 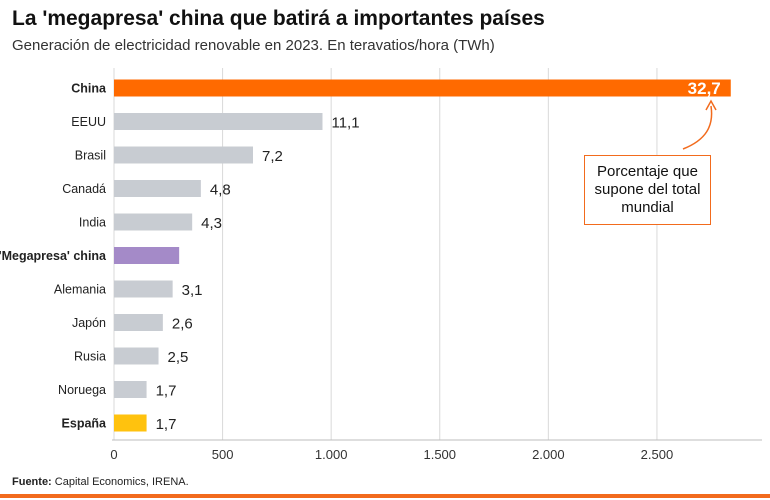 What do you see at coordinates (80, 290) in the screenshot?
I see `category-label: Alemania` at bounding box center [80, 290].